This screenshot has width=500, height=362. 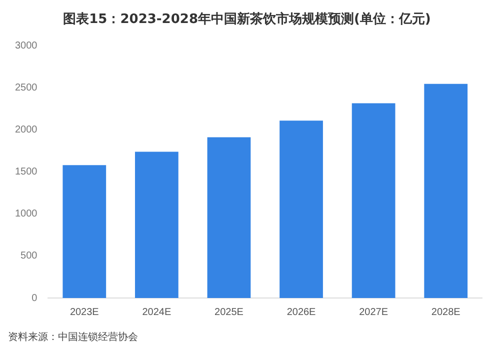 What do you see at coordinates (229, 312) in the screenshot?
I see `x-tick-label: 2025E` at bounding box center [229, 312].